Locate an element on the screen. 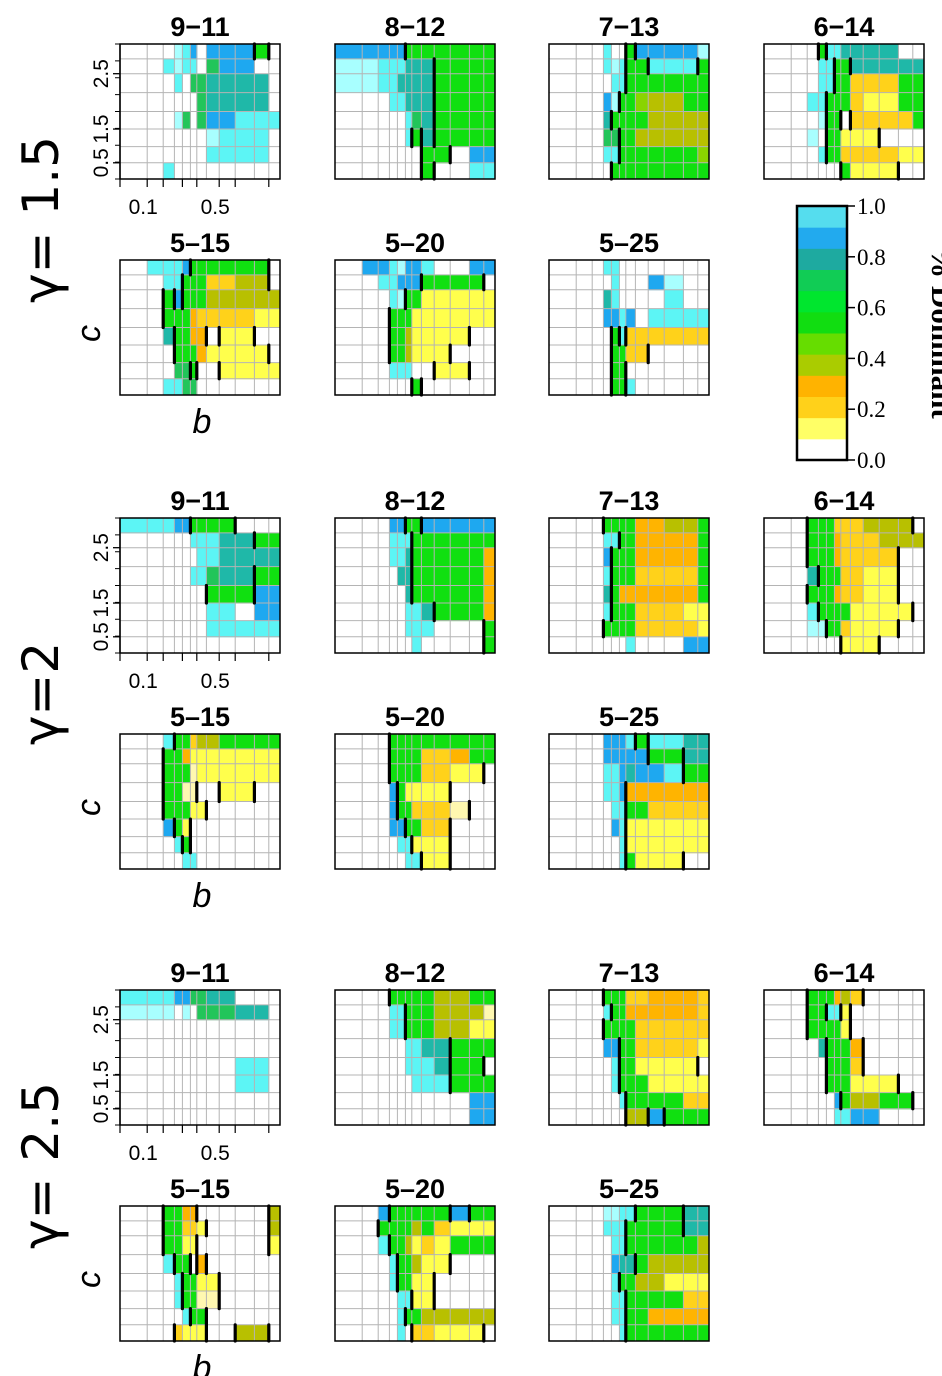 This screenshot has width=942, height=1376. y-tick-label: 1.5 is located at coordinates (101, 602).